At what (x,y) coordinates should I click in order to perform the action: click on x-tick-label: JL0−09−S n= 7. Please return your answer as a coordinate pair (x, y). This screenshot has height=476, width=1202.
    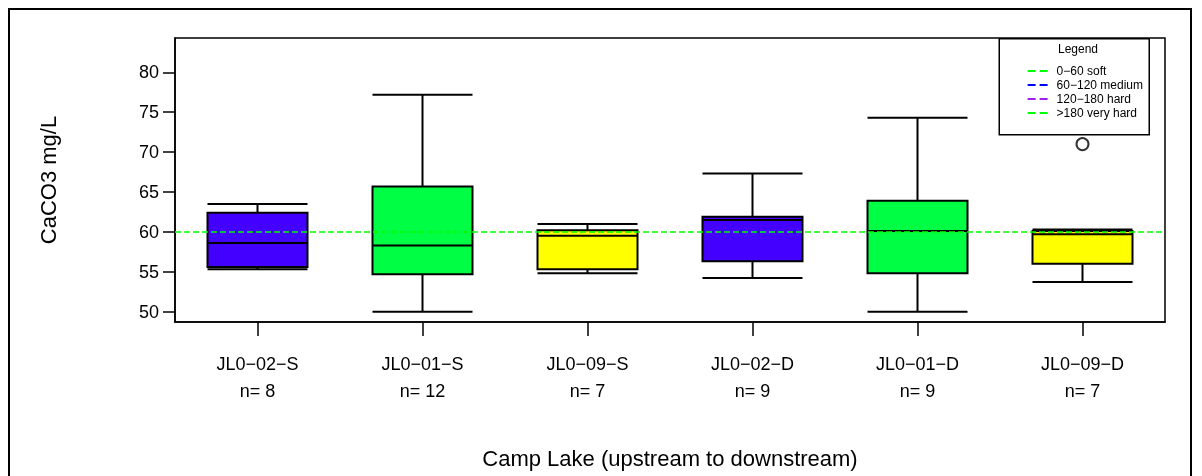
    Looking at the image, I should click on (587, 377).